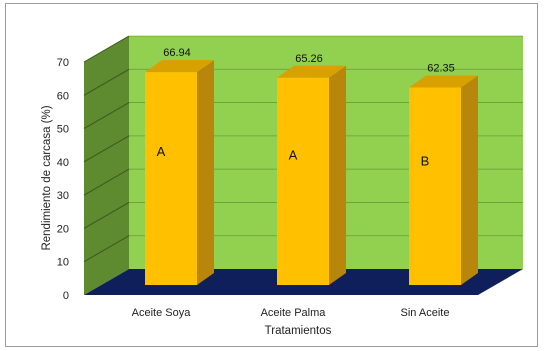 The height and width of the screenshot is (351, 544). I want to click on side-wall, so click(106, 165).